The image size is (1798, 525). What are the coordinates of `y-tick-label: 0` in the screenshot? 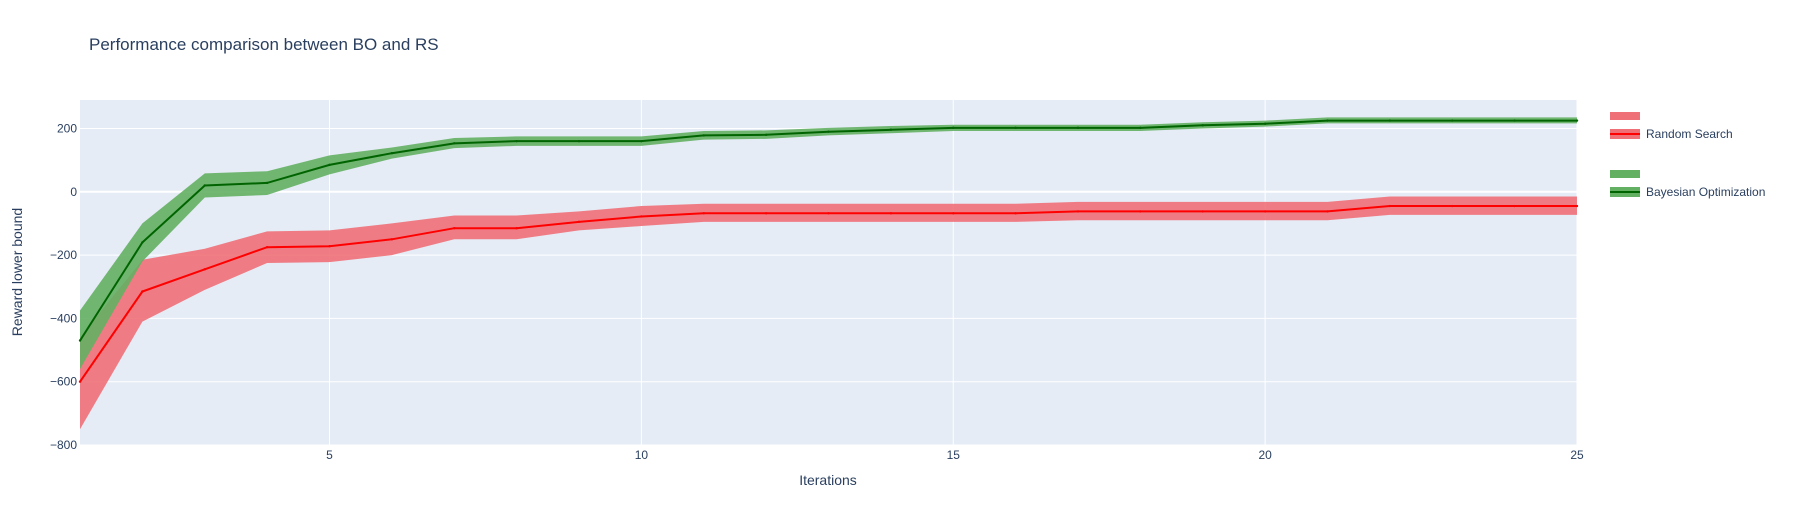 It's located at (73, 192).